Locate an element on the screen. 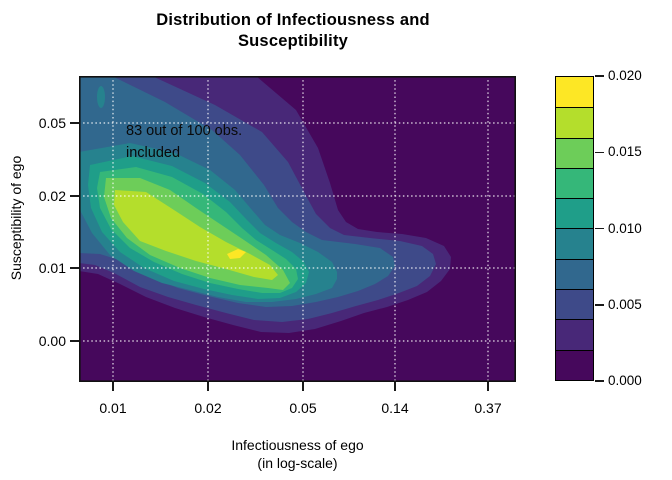  y-tick-label: 0.00 is located at coordinates (52, 341).